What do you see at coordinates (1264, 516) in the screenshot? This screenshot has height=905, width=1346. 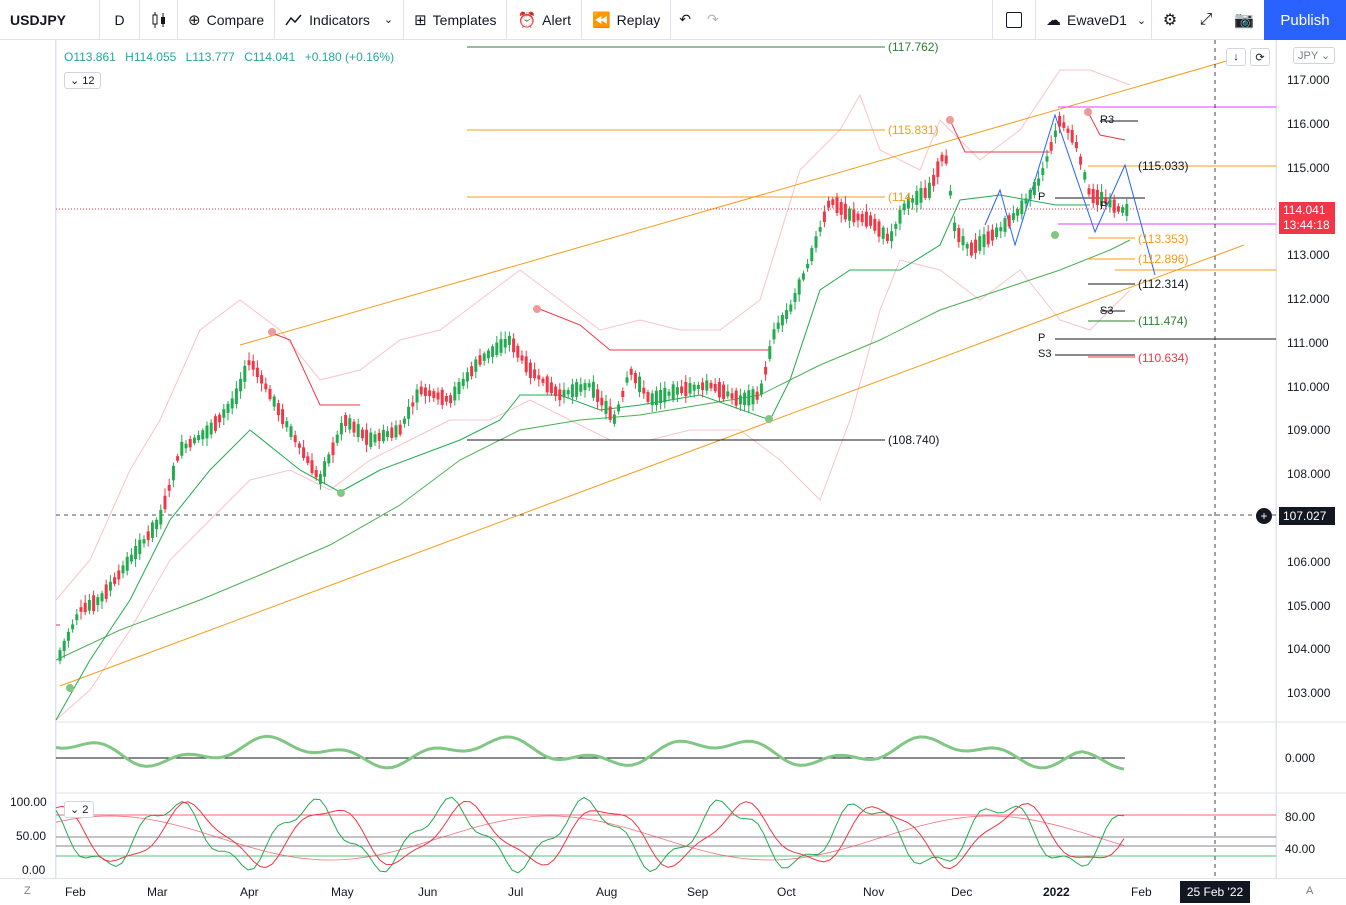 I see `crosshair-plus-icon: +` at bounding box center [1264, 516].